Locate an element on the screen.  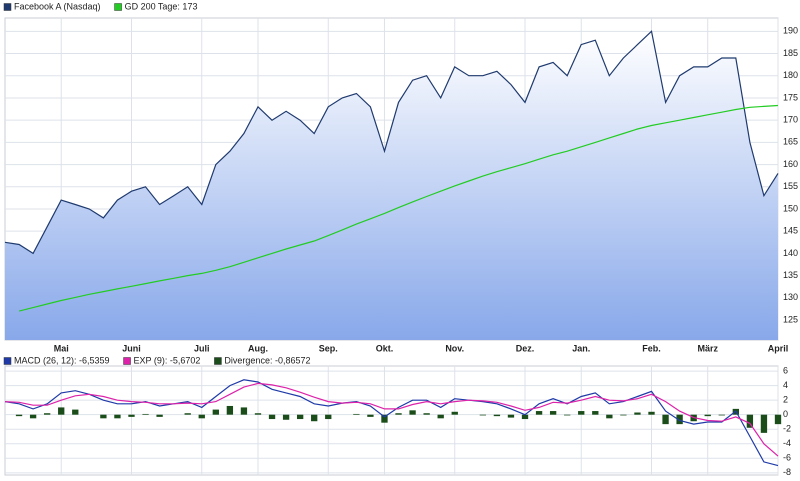
y-tick-label: 155 is located at coordinates (790, 186).